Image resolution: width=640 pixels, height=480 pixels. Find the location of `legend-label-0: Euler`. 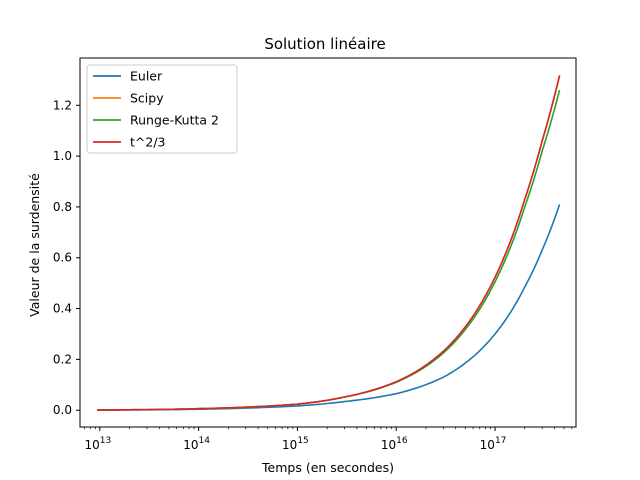

legend-label-0: Euler is located at coordinates (146, 76).